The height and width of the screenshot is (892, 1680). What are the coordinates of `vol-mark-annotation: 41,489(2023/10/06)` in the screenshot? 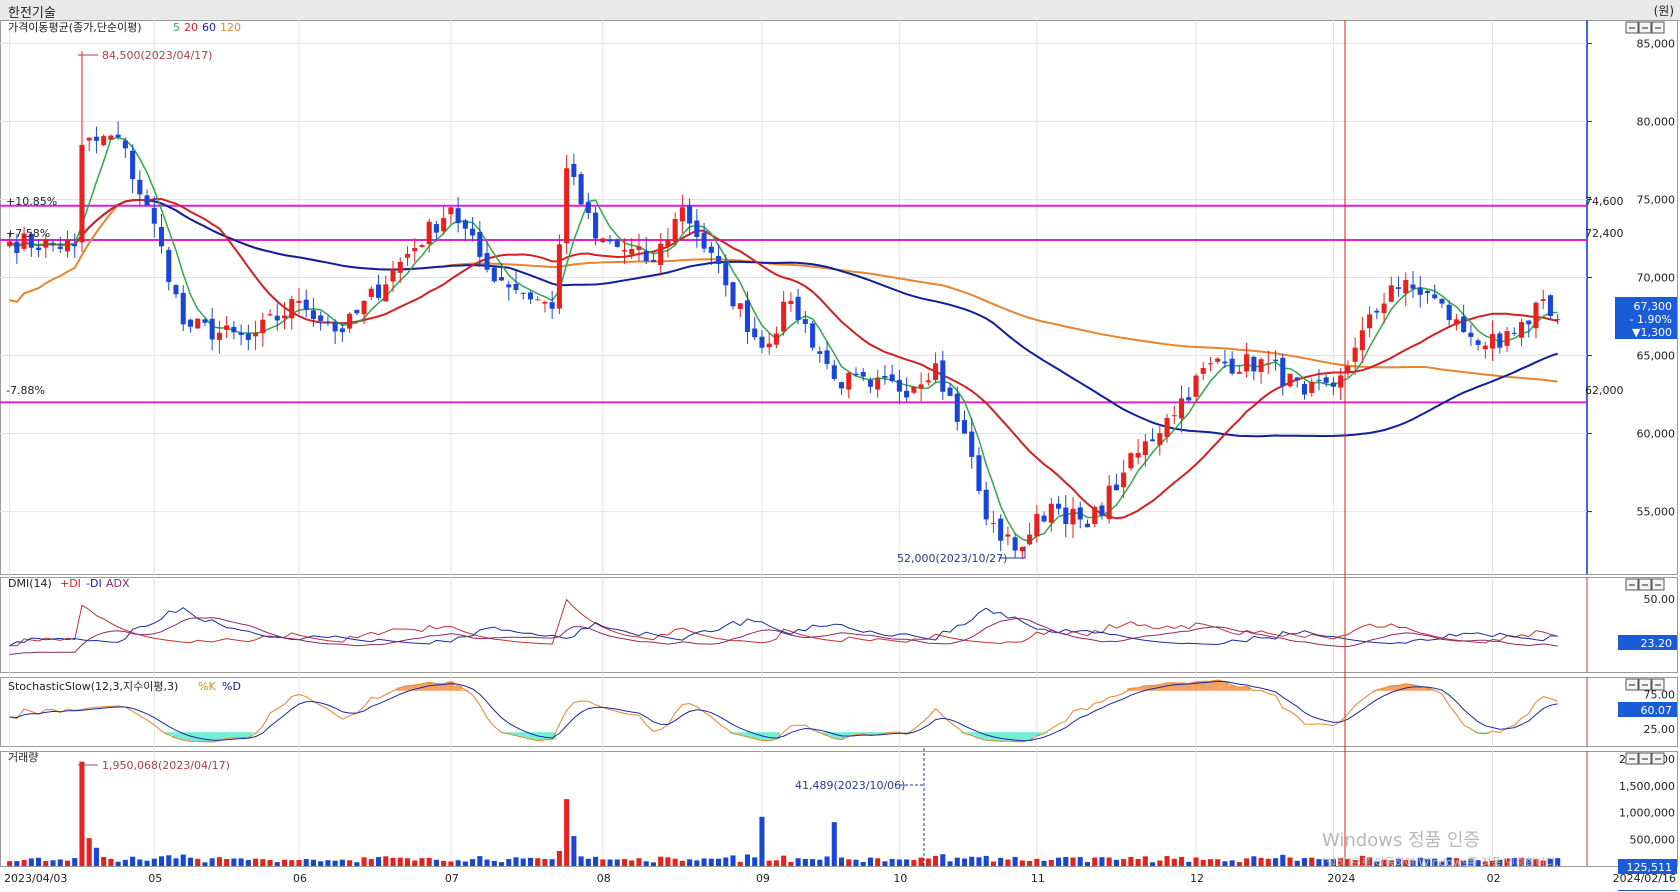 It's located at (850, 785).